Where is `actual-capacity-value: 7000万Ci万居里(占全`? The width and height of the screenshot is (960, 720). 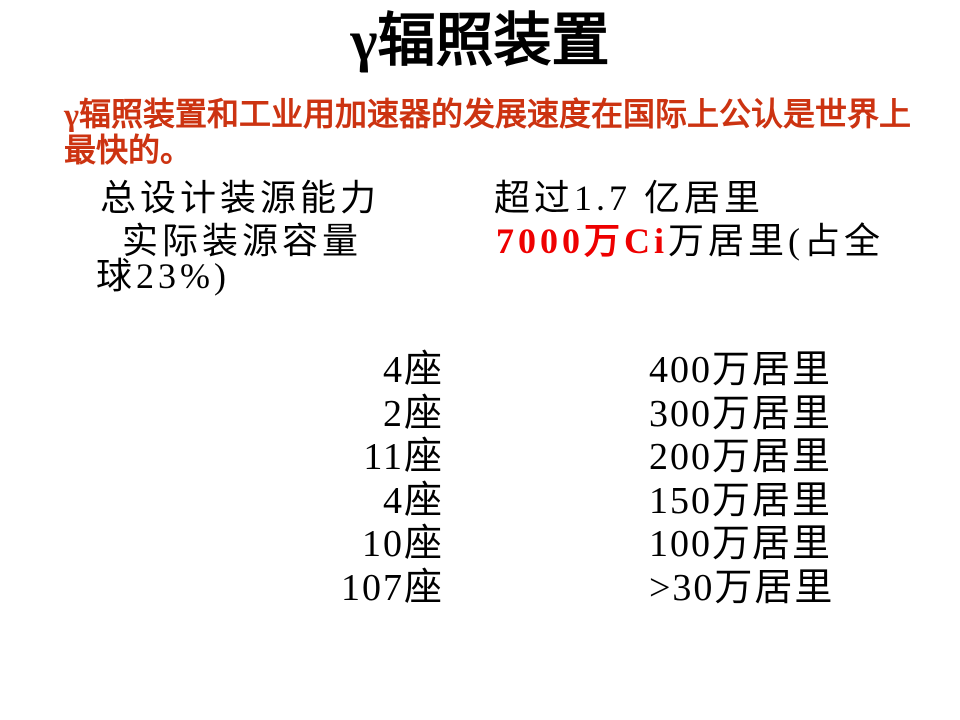
actual-capacity-value: 7000万Ci万居里(占全 is located at coordinates (690, 241).